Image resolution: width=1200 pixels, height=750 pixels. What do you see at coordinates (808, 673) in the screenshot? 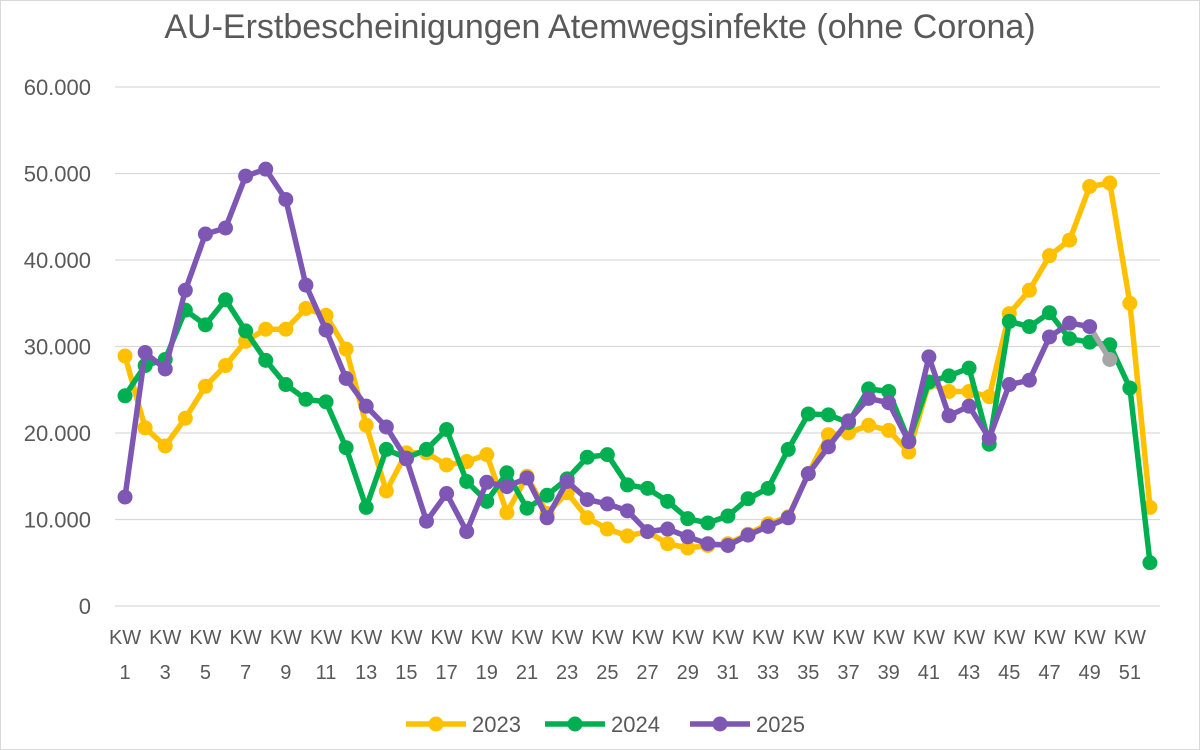
I see `x-tick-label: 35` at bounding box center [808, 673].